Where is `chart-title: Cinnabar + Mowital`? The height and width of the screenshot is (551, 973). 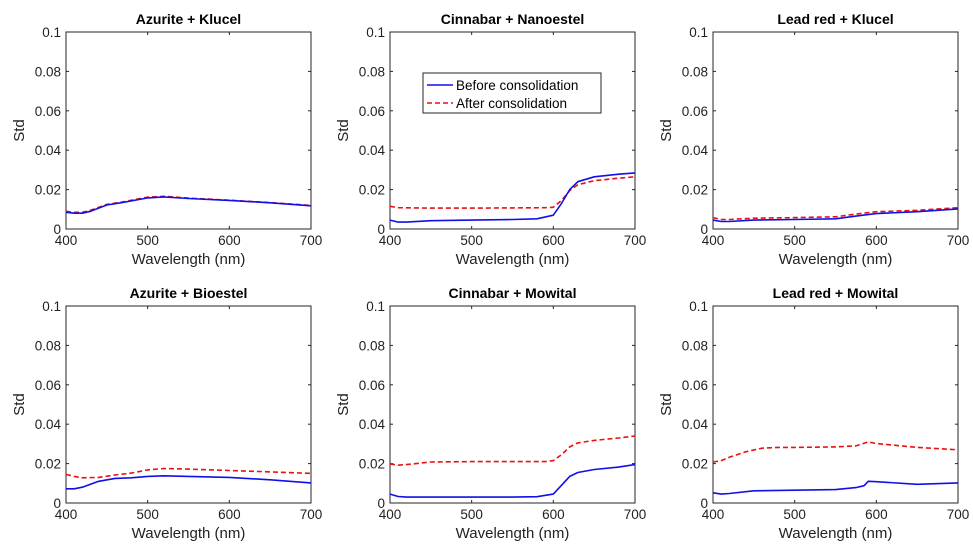 chart-title: Cinnabar + Mowital is located at coordinates (513, 293).